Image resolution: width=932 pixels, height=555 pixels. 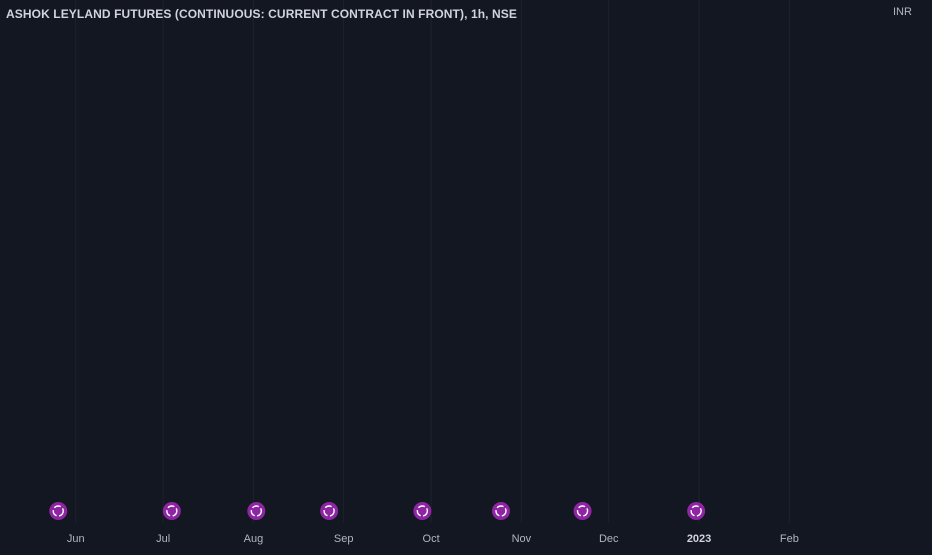 What do you see at coordinates (902, 12) in the screenshot?
I see `currency-label: INR` at bounding box center [902, 12].